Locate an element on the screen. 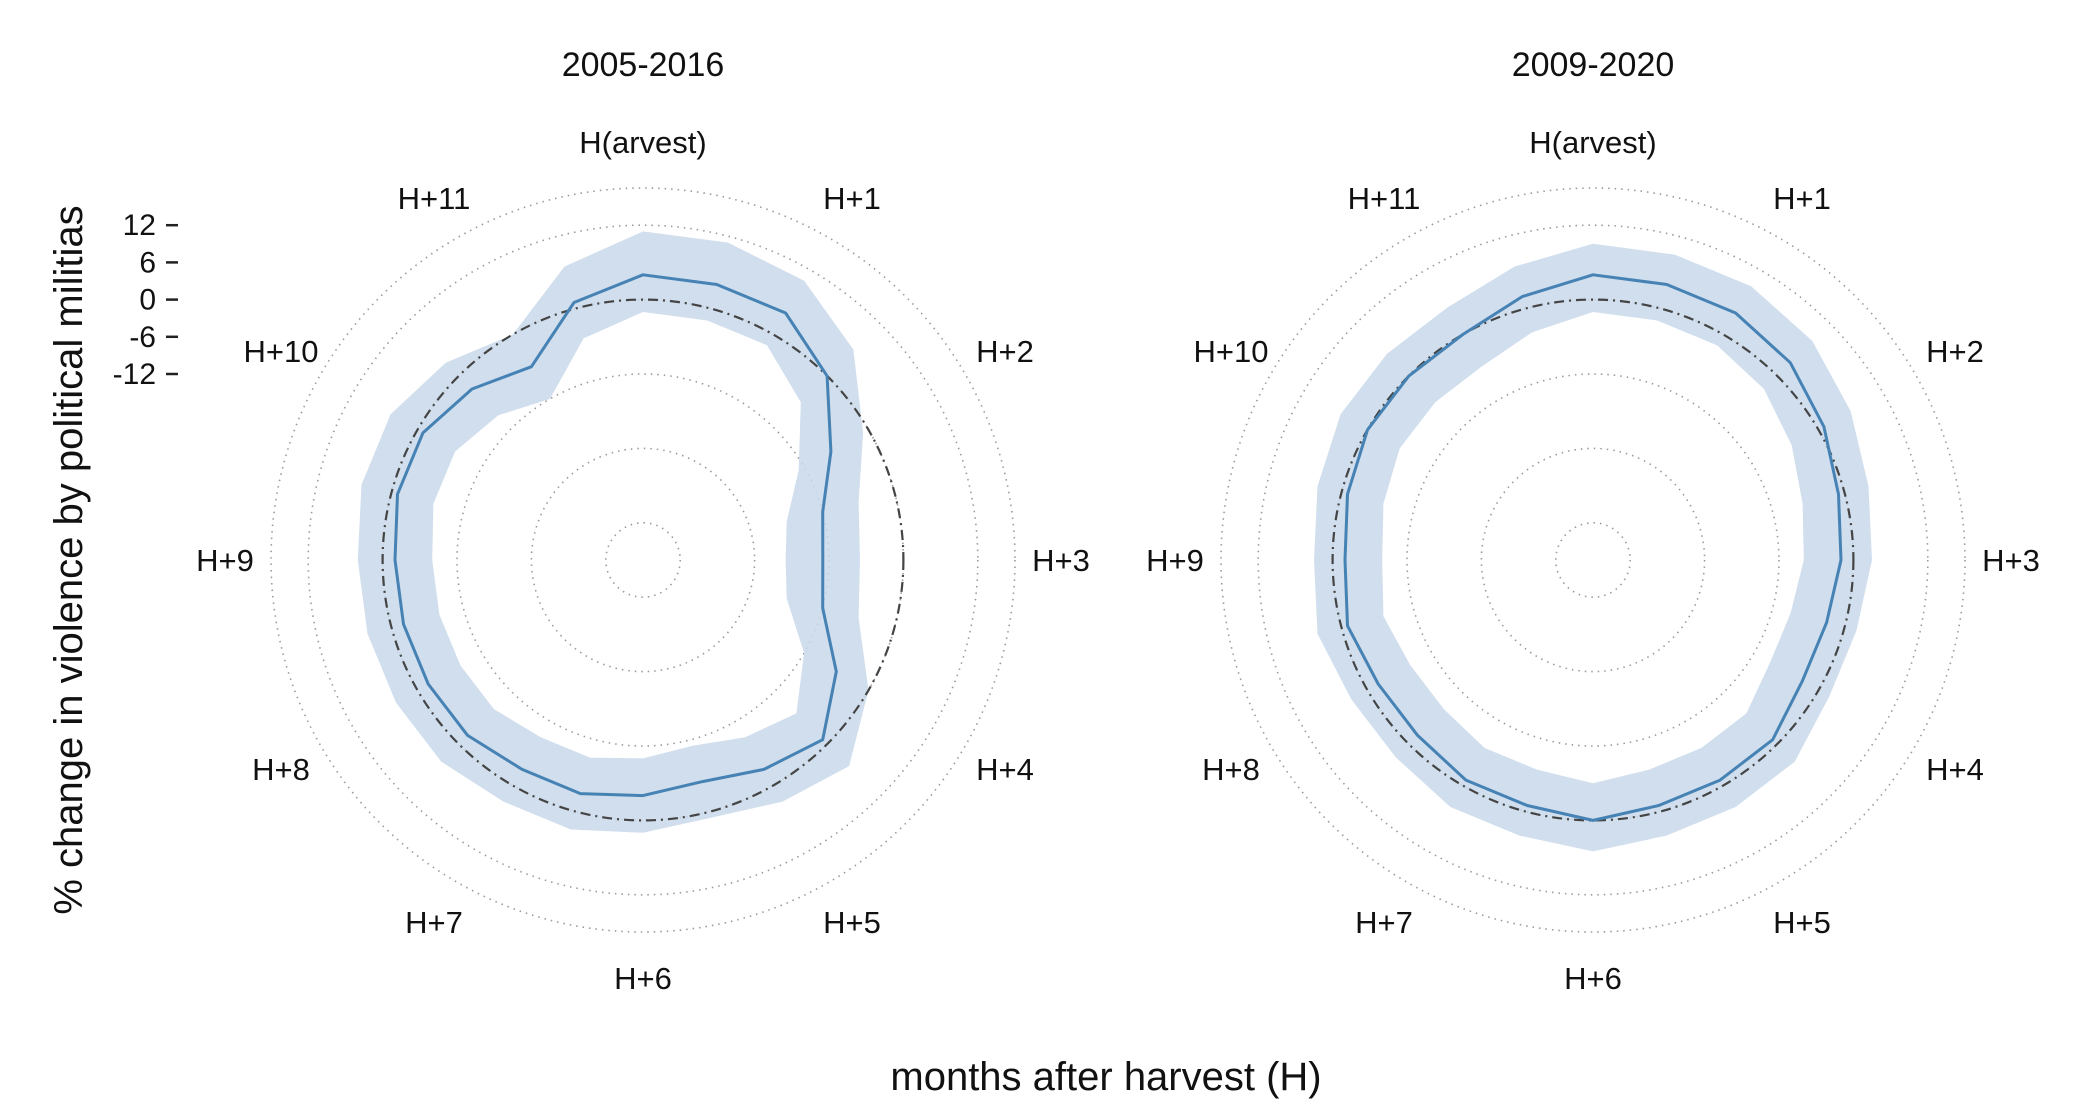  y-tick-label: 0 is located at coordinates (147, 300).